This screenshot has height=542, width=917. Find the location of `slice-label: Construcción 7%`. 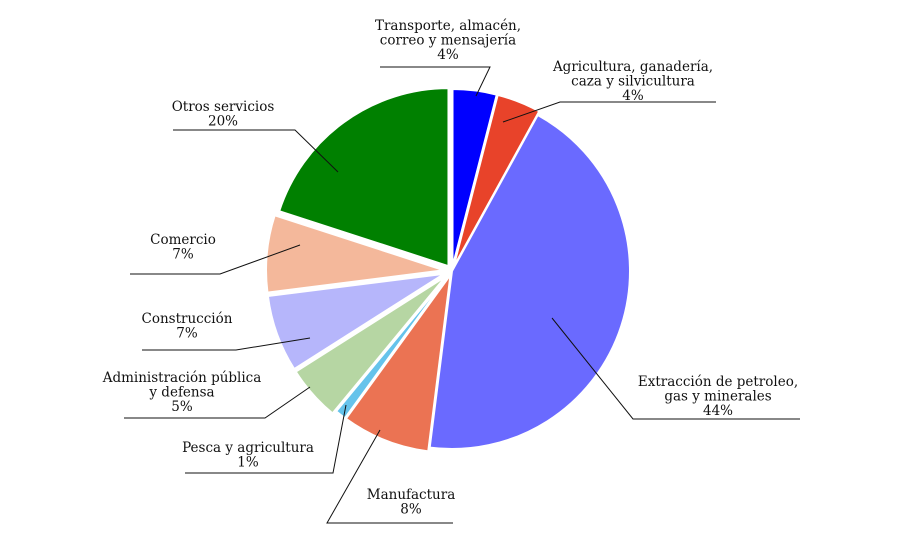

slice-label: Construcción 7% is located at coordinates (187, 326).